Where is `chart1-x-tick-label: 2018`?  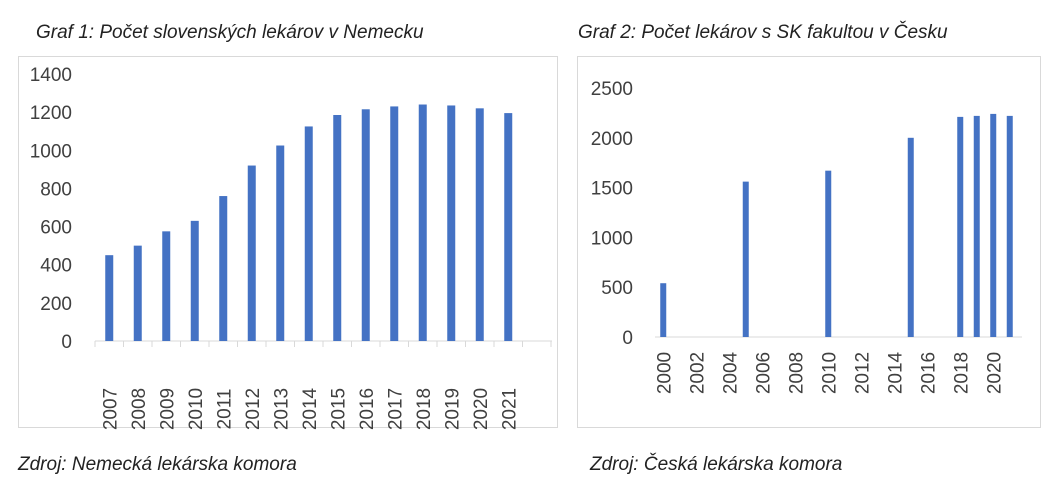
chart1-x-tick-label: 2018 is located at coordinates (424, 409).